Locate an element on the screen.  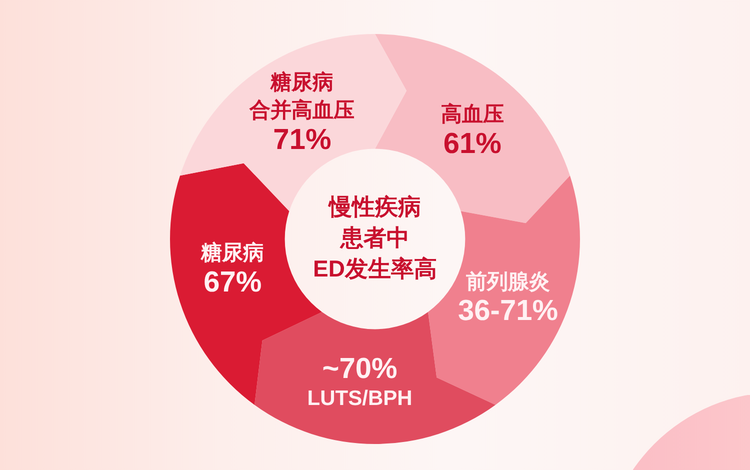
category-label: 糖尿病合并高血压 is located at coordinates (301, 96).